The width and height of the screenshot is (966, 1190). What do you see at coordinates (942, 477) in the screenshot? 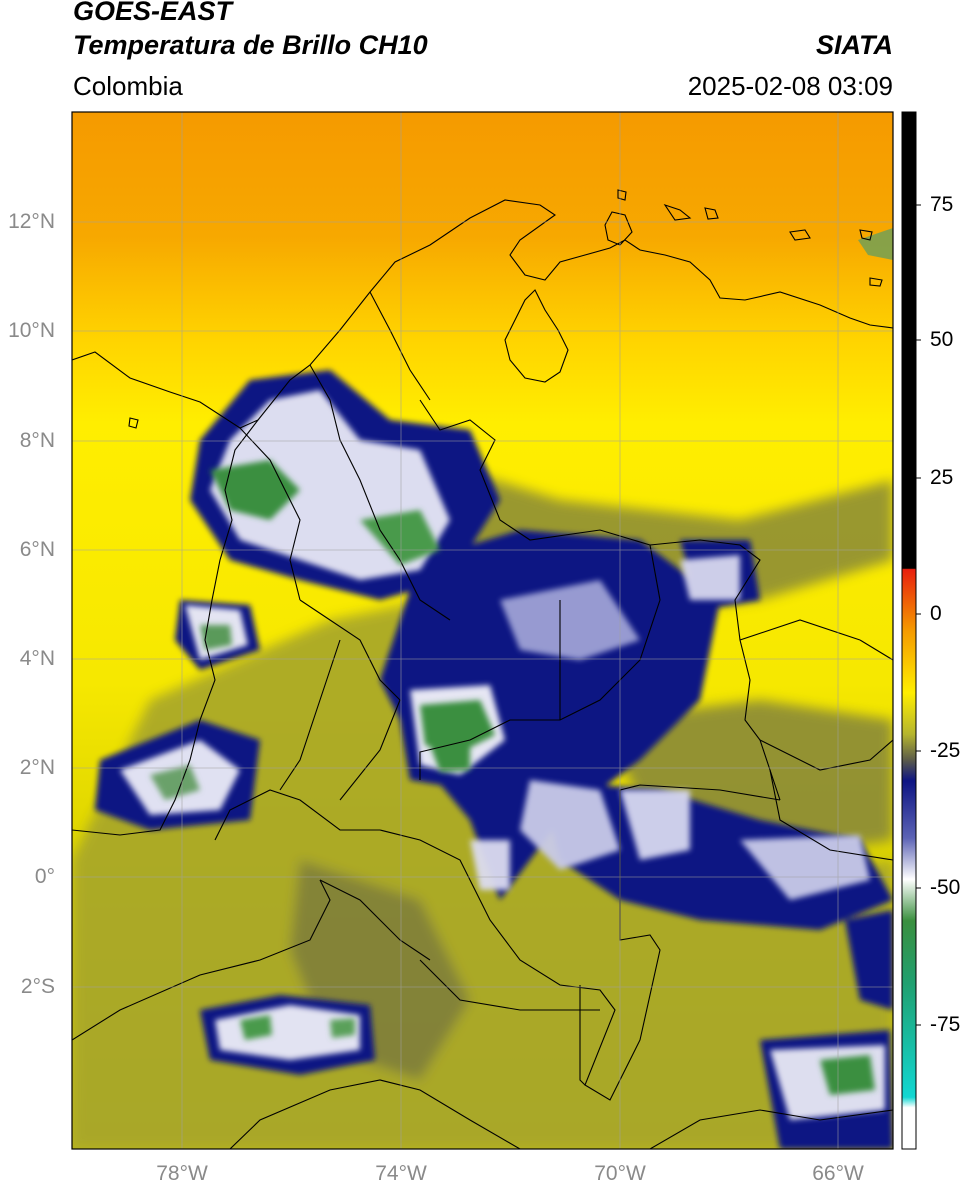
I see `colorbar-tick-25: 25` at bounding box center [942, 477].